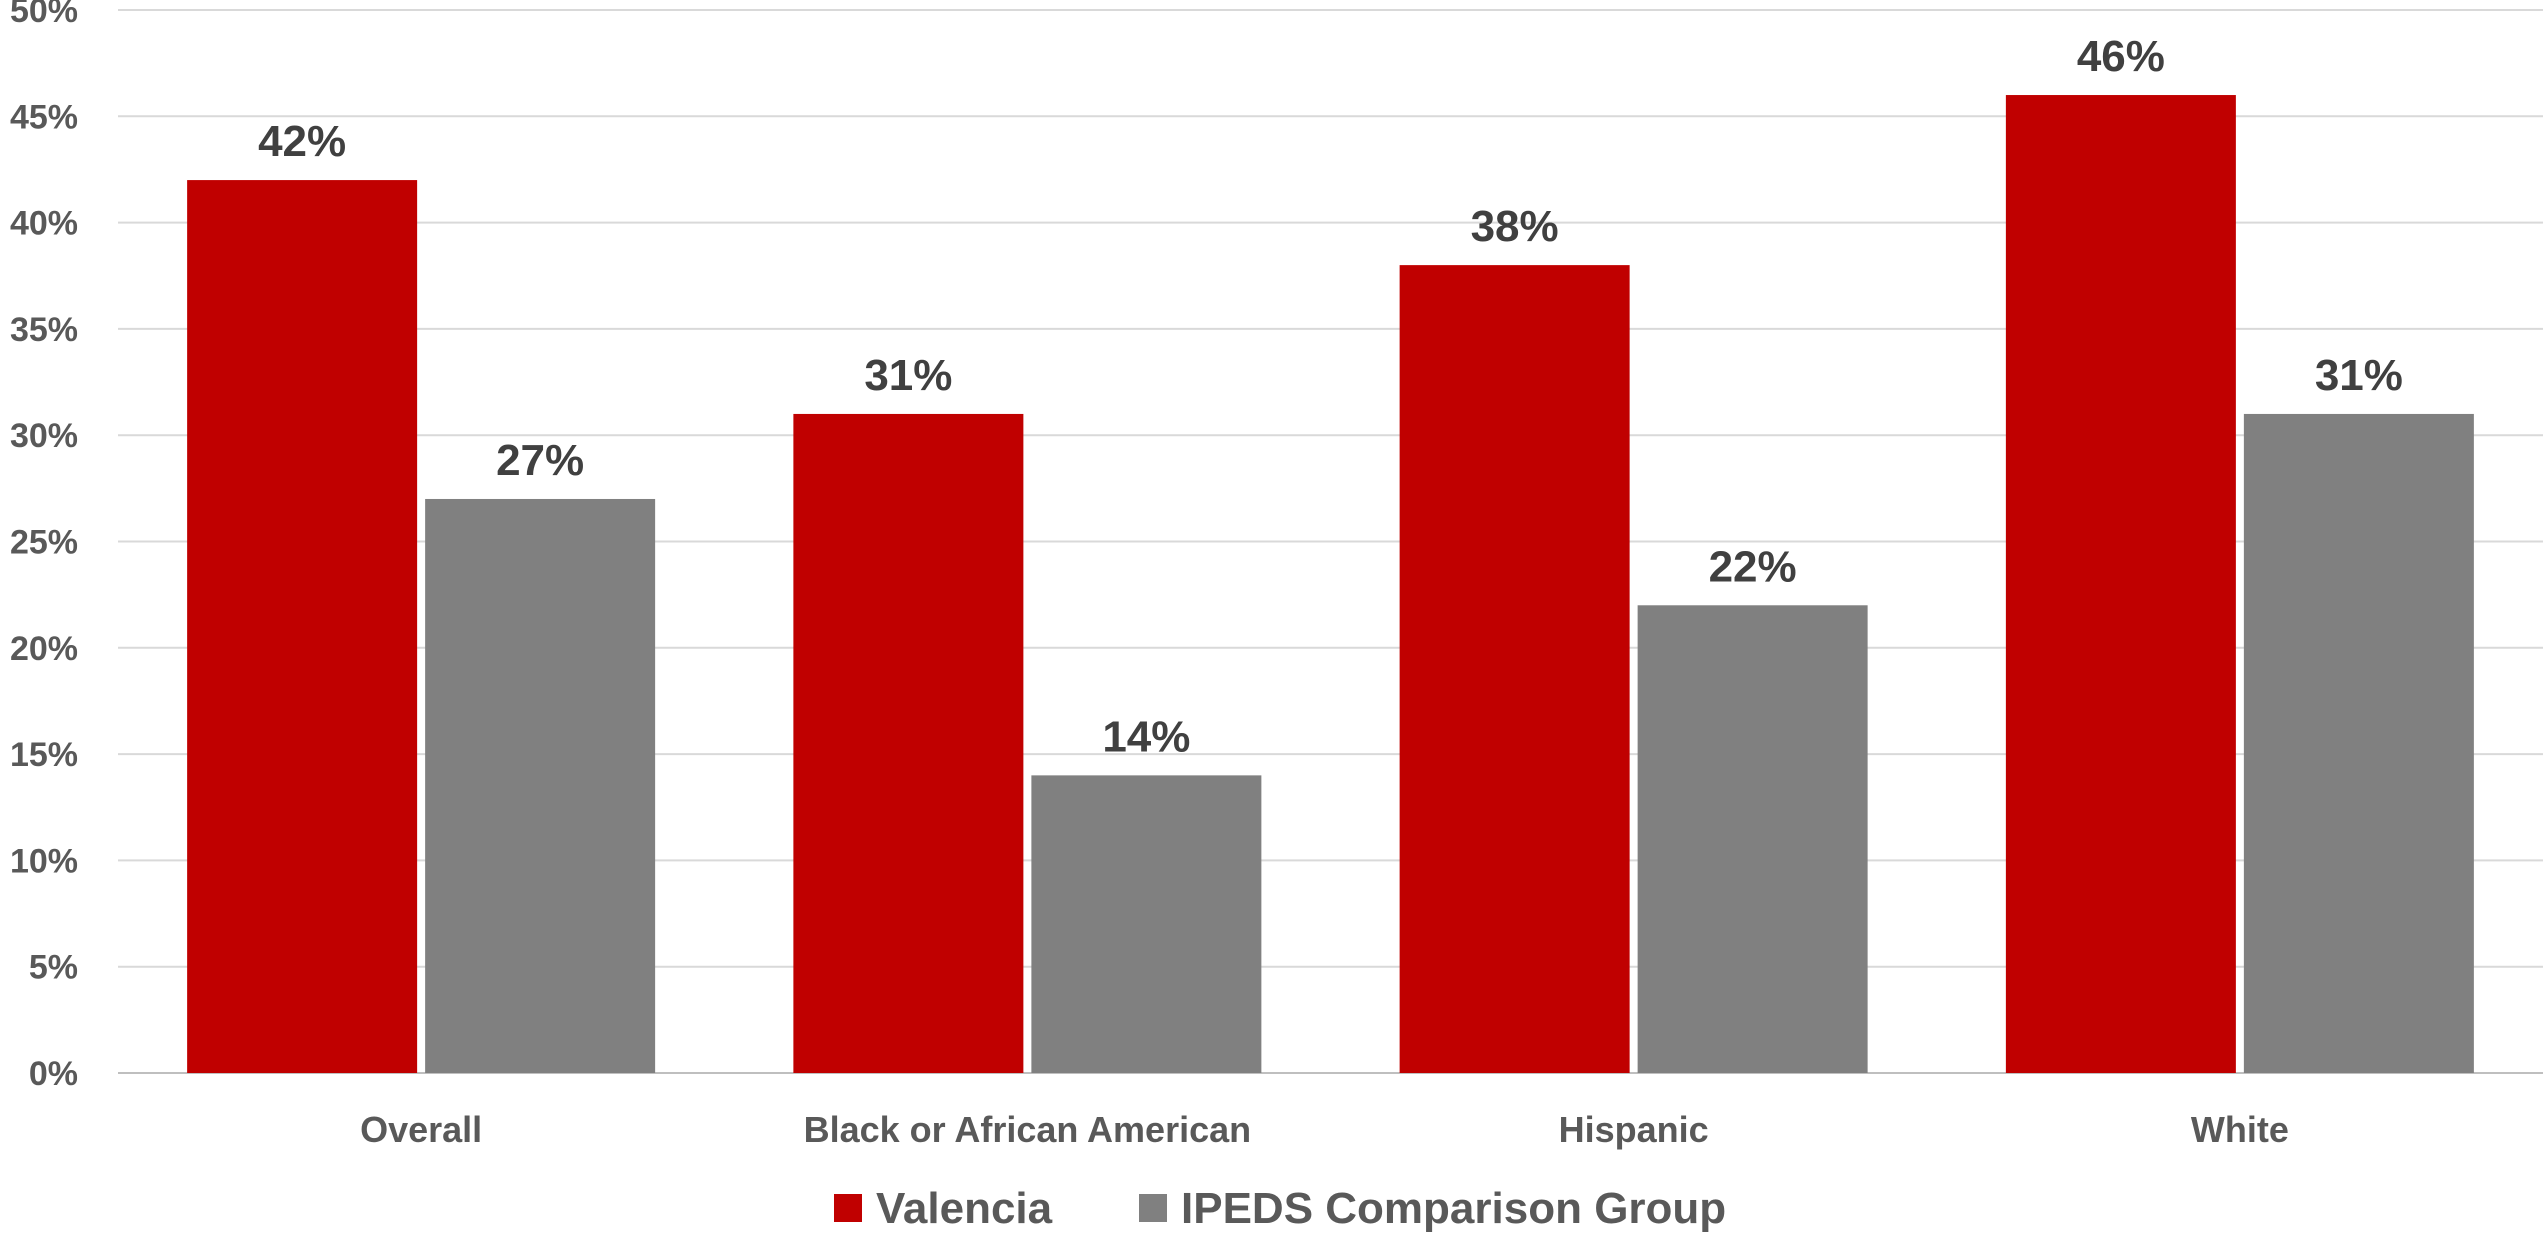 The height and width of the screenshot is (1241, 2543). Describe the element at coordinates (44, 543) in the screenshot. I see `y-tick-label: 25%` at that location.